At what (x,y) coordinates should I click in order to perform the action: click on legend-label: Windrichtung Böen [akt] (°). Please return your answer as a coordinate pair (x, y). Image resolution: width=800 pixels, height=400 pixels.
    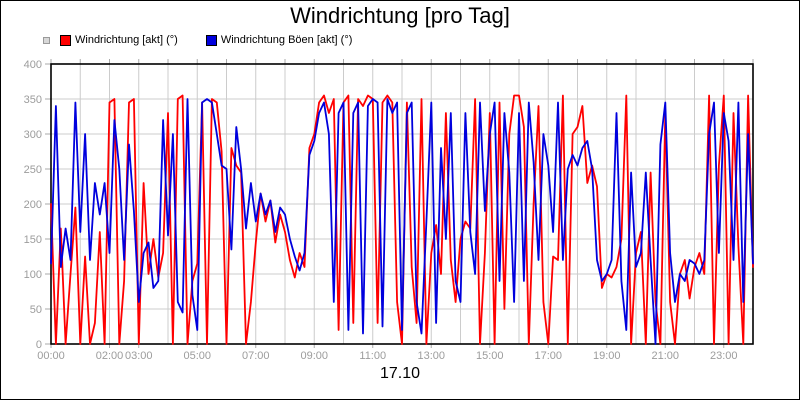
    Looking at the image, I should click on (286, 40).